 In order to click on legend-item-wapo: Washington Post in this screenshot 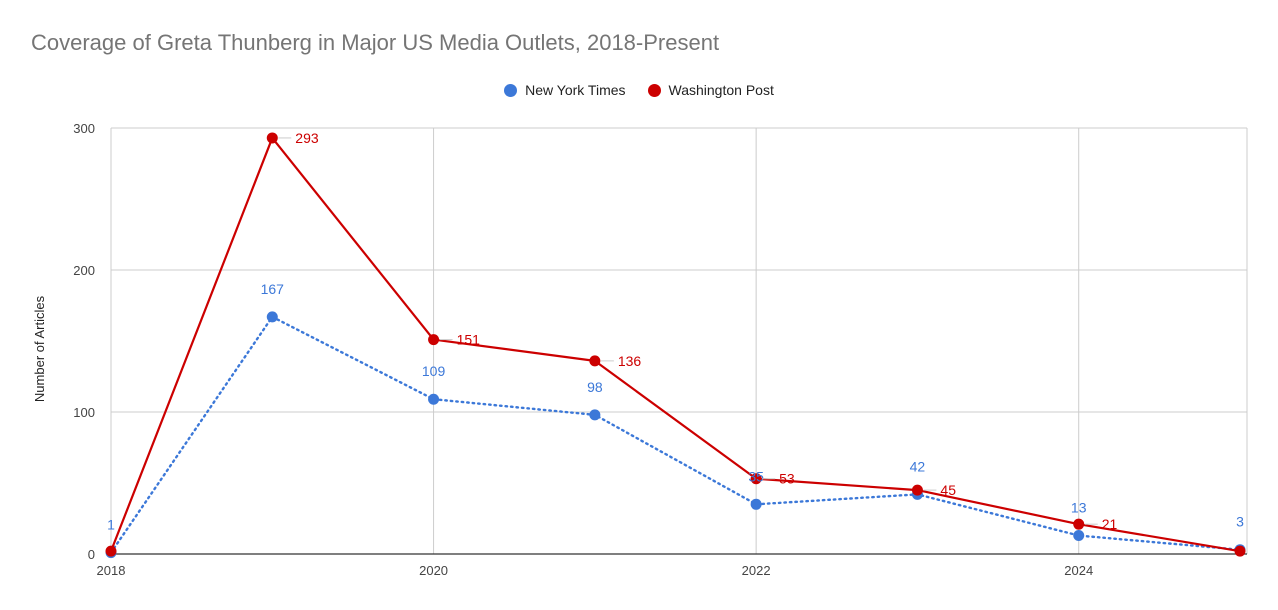, I will do `click(710, 90)`.